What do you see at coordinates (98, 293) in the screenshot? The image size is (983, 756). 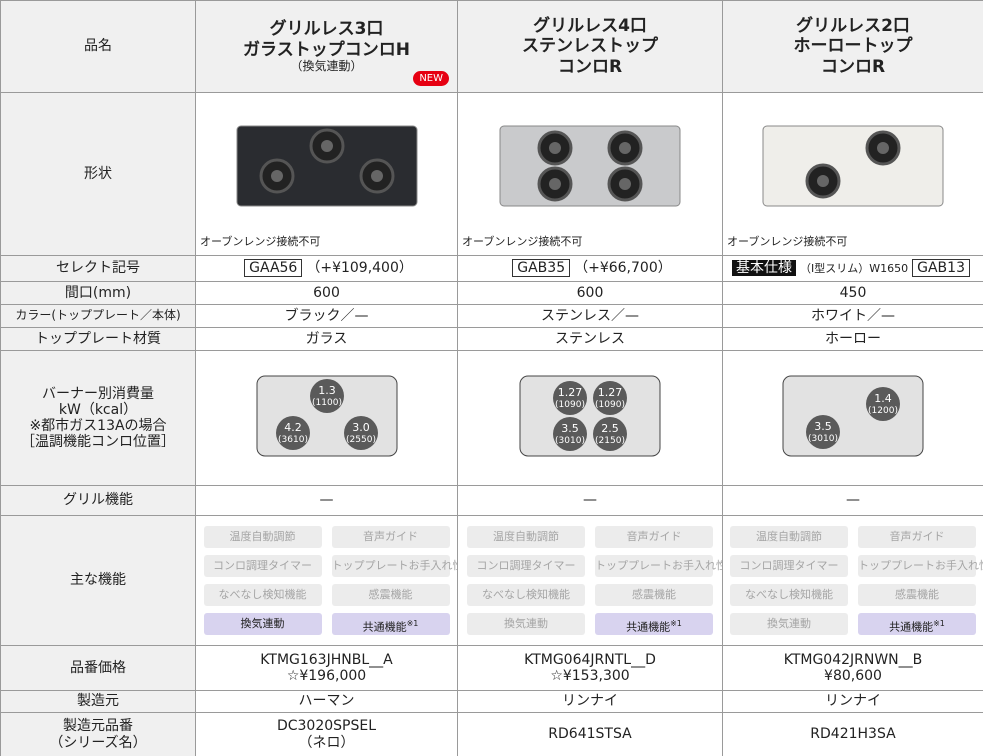 I see `row-label: 間口(mm)` at bounding box center [98, 293].